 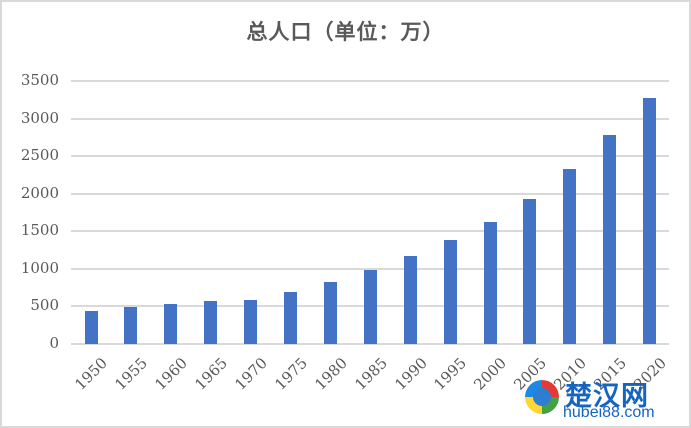 I want to click on bar-2015, so click(x=610, y=239).